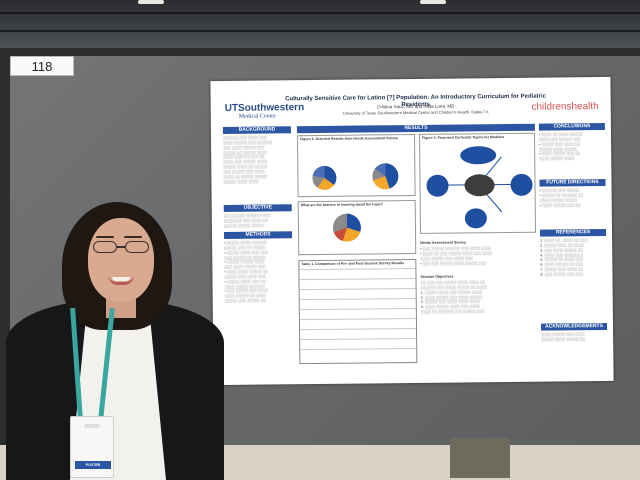  I want to click on eyeglasses, so click(121, 248).